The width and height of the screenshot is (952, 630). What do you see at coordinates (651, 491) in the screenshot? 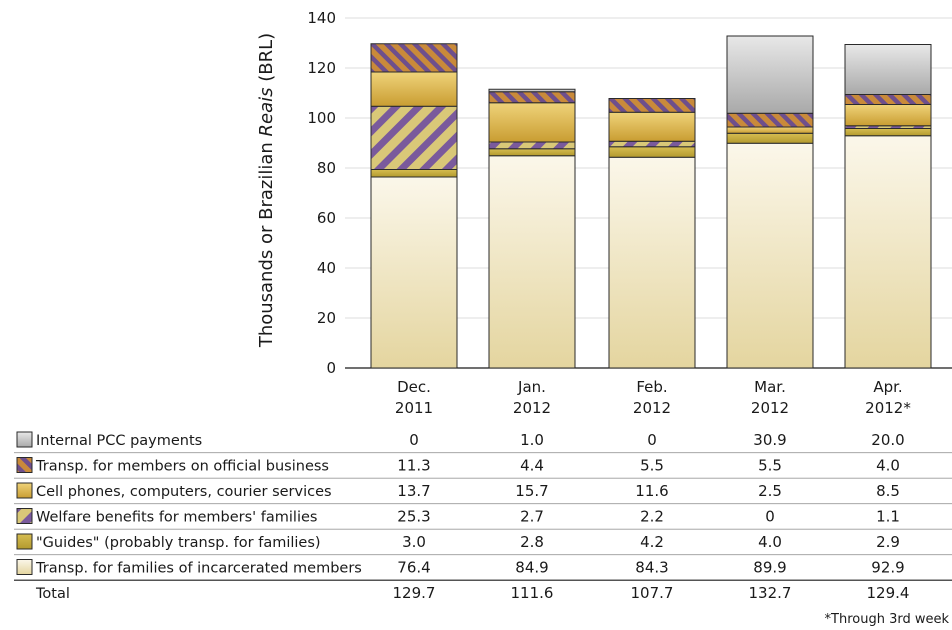
I see `table-cell: 11.6` at bounding box center [651, 491].